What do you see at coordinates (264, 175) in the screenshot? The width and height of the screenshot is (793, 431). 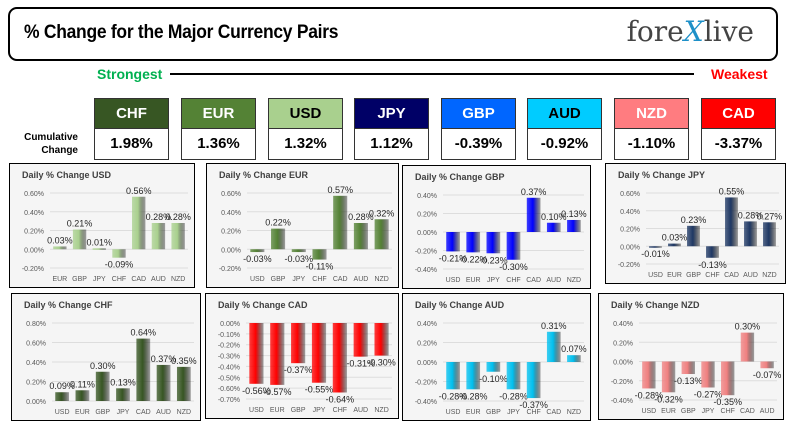 I see `chart-title: Daily % Change EUR` at bounding box center [264, 175].